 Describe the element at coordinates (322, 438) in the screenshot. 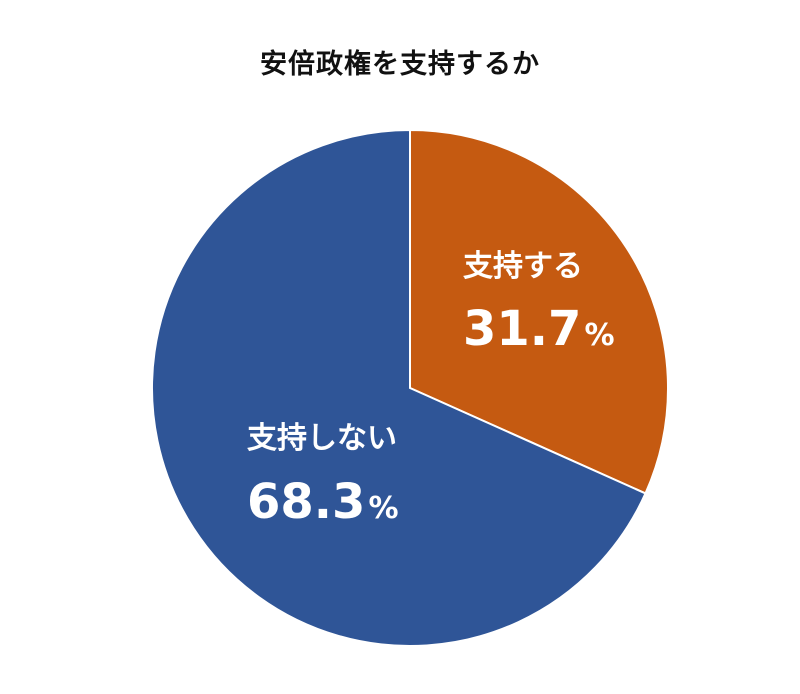

I see `slice-label-not-support: 支持しない` at that location.